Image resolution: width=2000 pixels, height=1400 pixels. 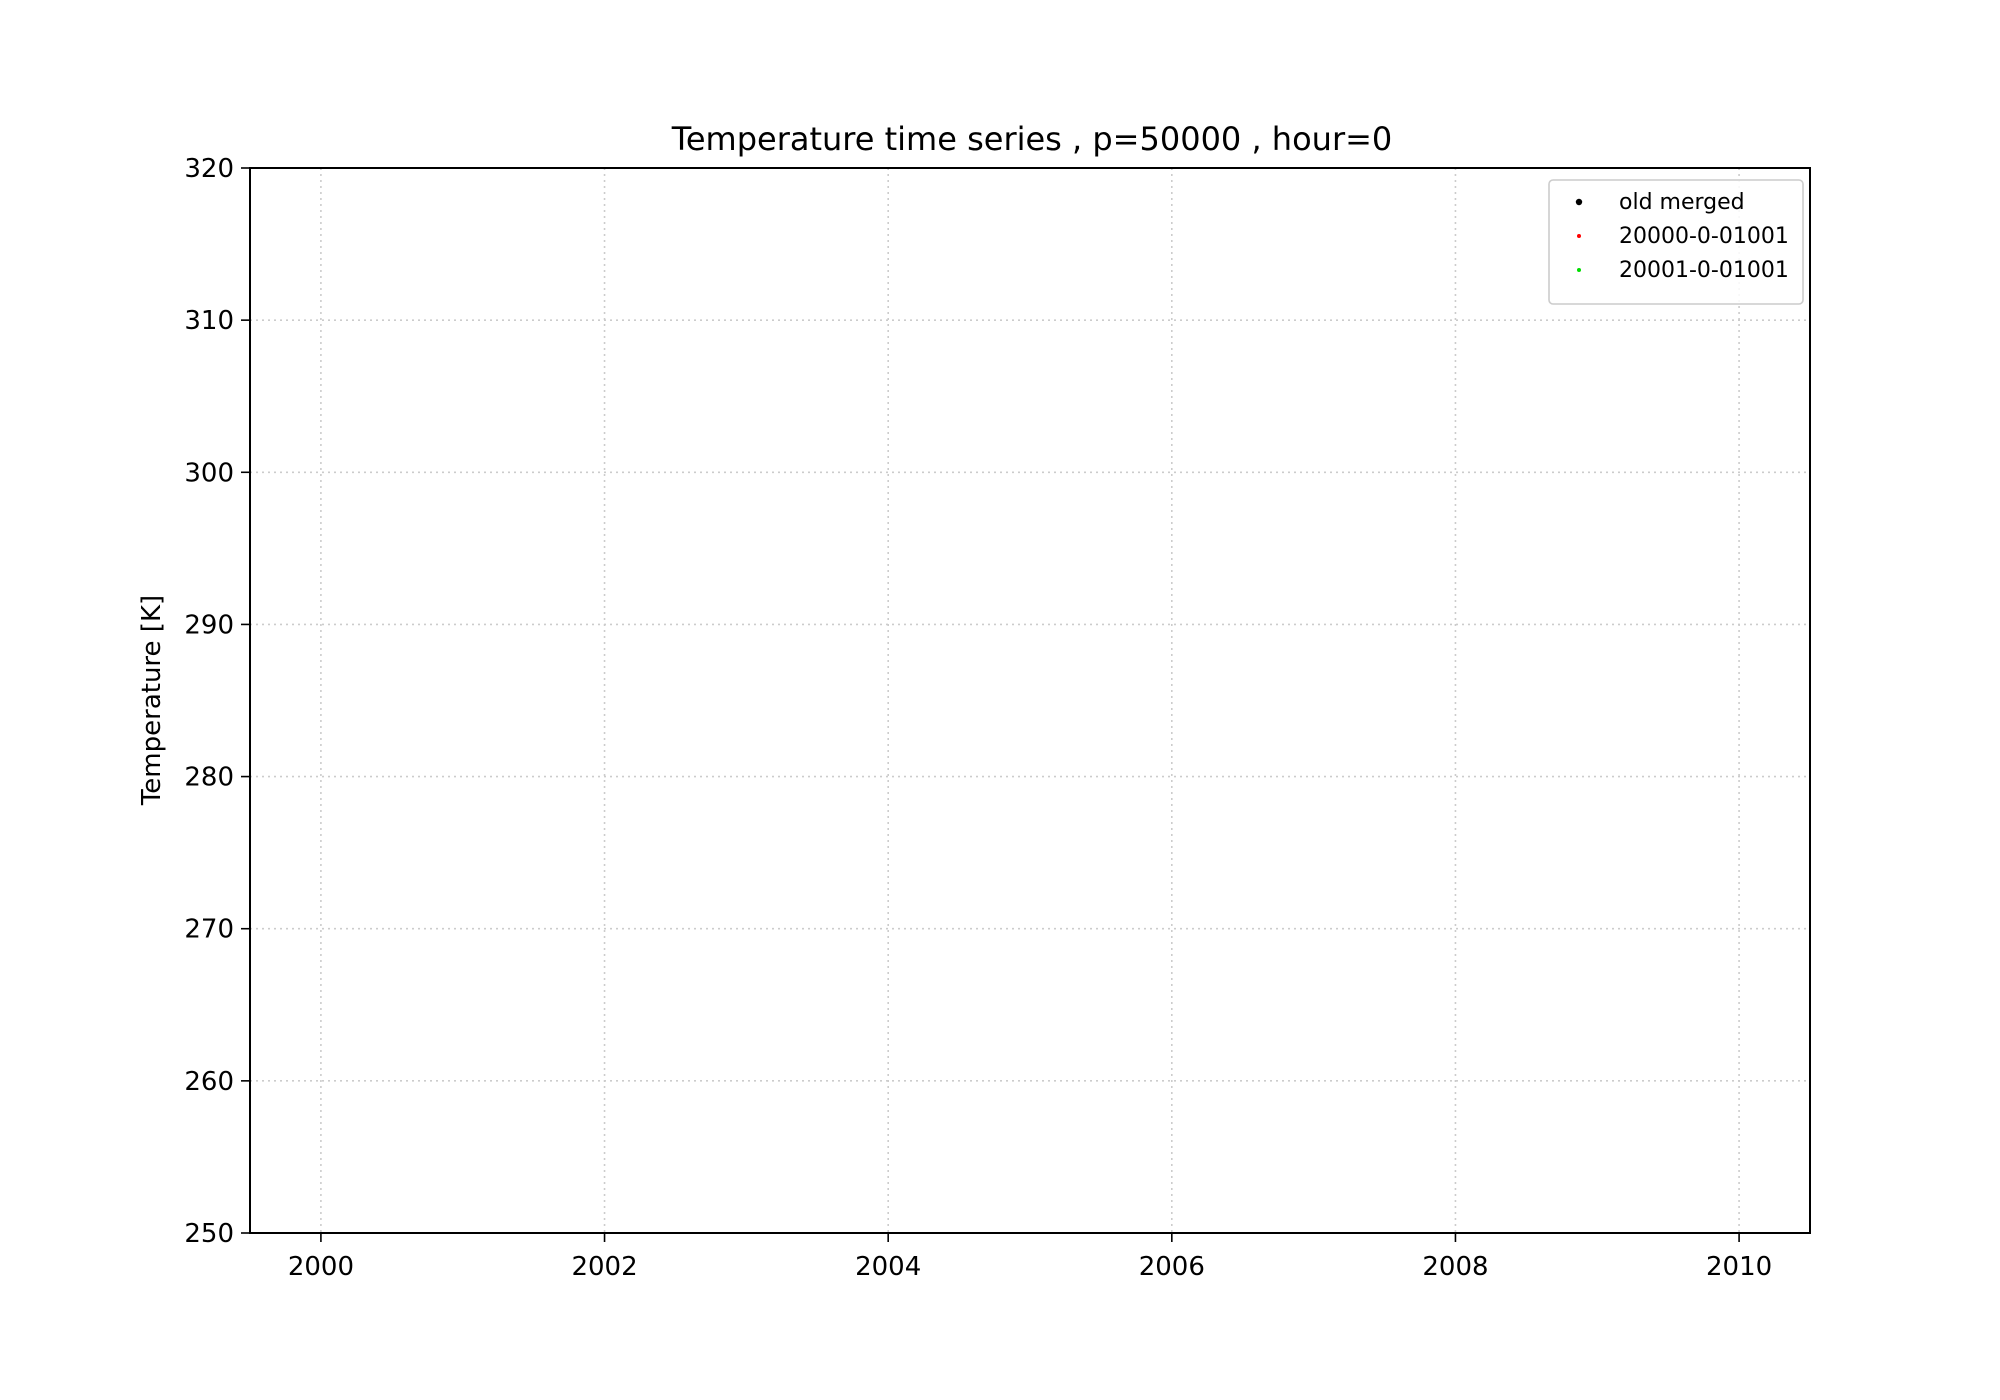 I want to click on x-tick-label: 2000, so click(x=321, y=1267).